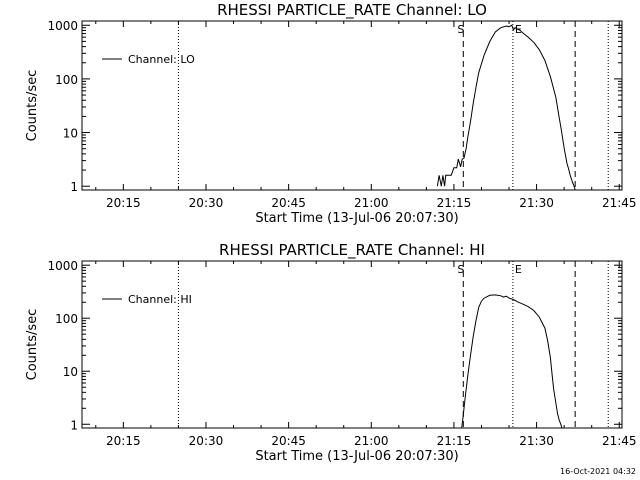  Describe the element at coordinates (352, 250) in the screenshot. I see `chart-title: RHESSI PARTICLE_RATE Channel: HI` at that location.